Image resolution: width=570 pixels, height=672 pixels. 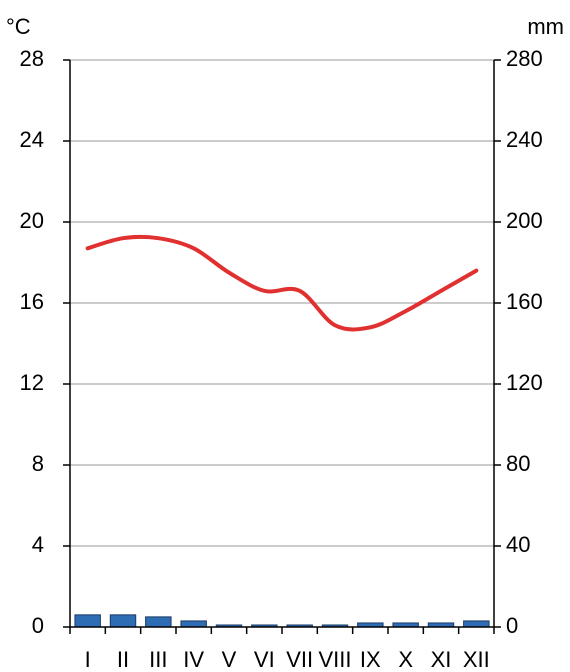 I want to click on x-tick-label: II, so click(x=123, y=659).